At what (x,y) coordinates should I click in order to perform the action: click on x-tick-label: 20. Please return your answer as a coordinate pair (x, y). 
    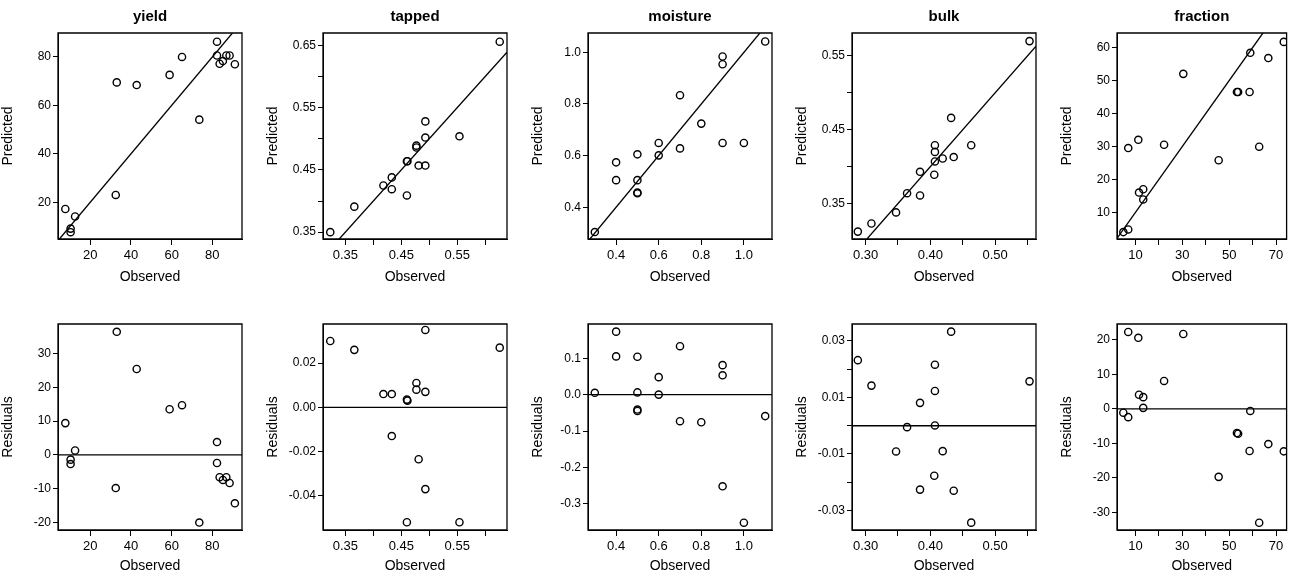
    Looking at the image, I should click on (90, 546).